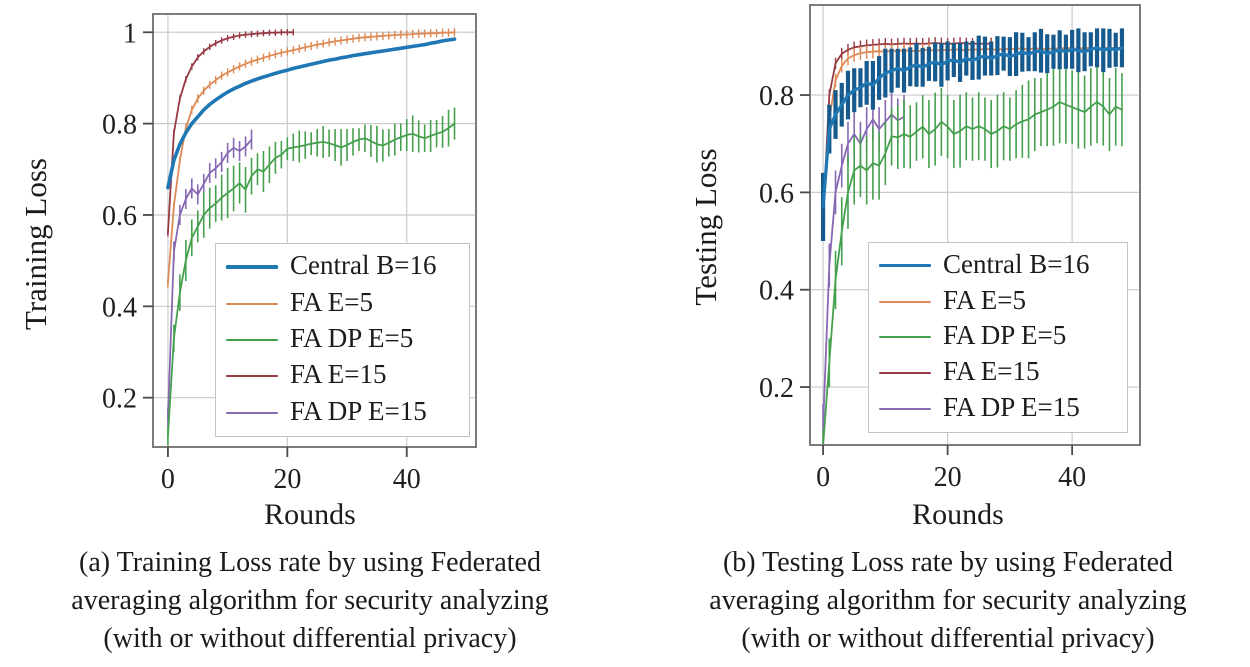  I want to click on caption-b-line1: (b) Testing Loss rate by using Federated, so click(948, 562).